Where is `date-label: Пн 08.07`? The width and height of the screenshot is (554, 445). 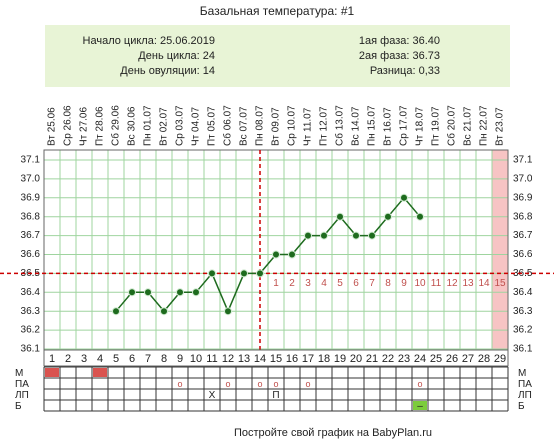 date-label: Пн 08.07 is located at coordinates (260, 125).